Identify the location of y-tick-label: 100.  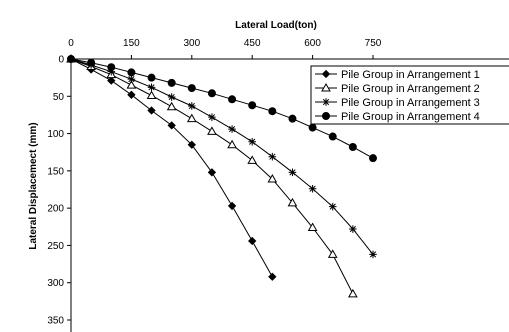
(55, 134).